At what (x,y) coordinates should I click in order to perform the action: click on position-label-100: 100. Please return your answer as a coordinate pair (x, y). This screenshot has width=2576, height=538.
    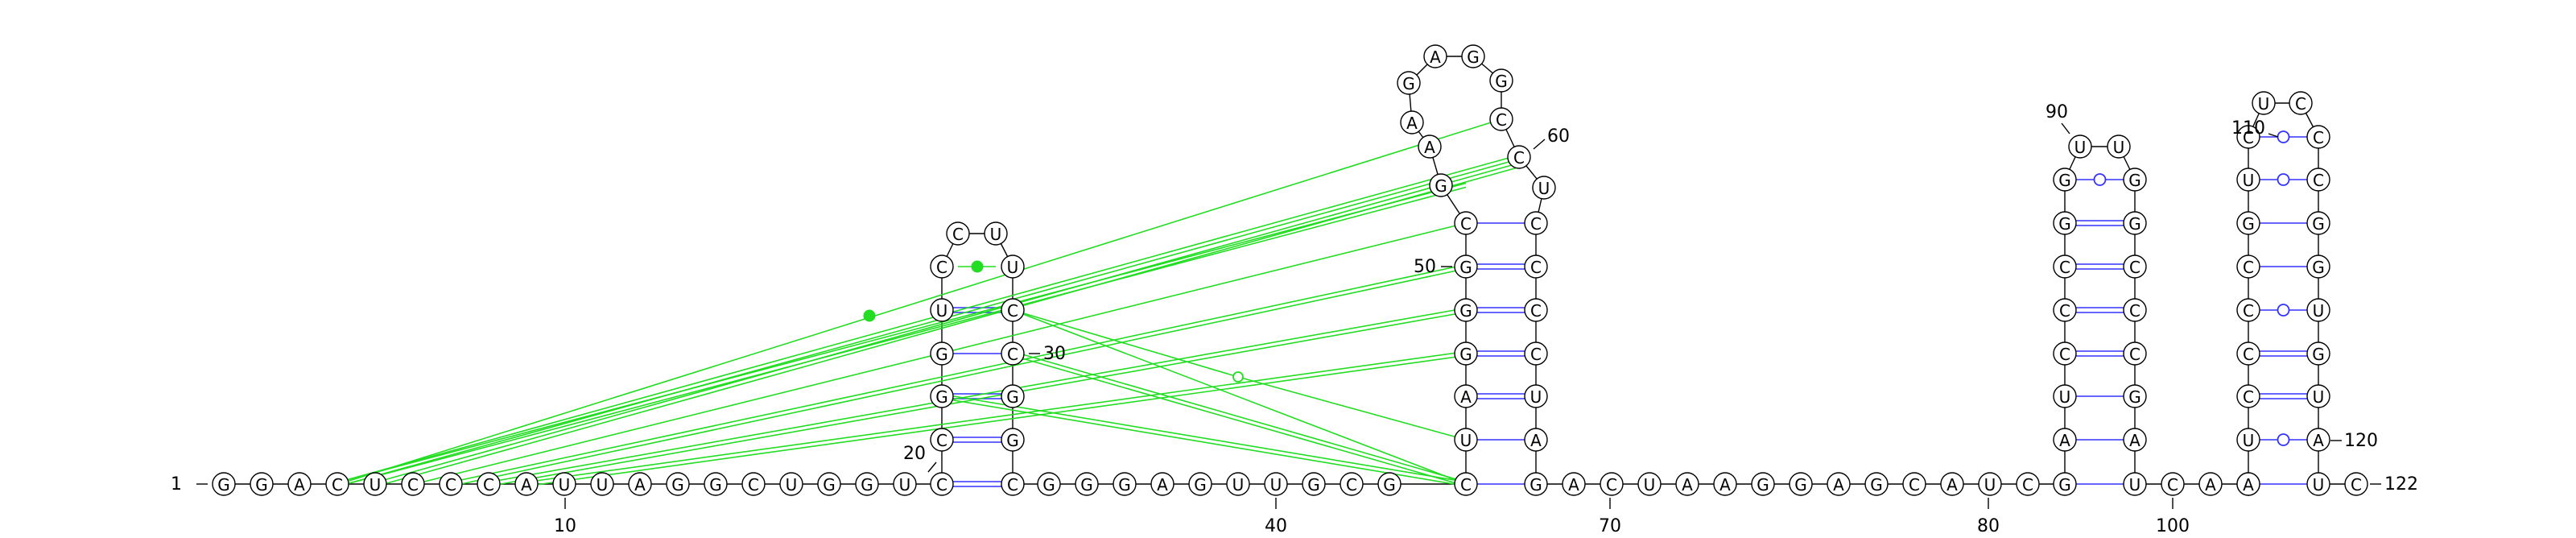
    Looking at the image, I should click on (2173, 526).